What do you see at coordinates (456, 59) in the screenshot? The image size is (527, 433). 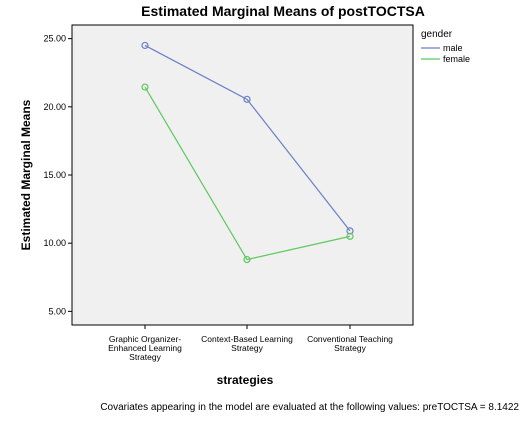 I see `legend-label-female: female` at bounding box center [456, 59].